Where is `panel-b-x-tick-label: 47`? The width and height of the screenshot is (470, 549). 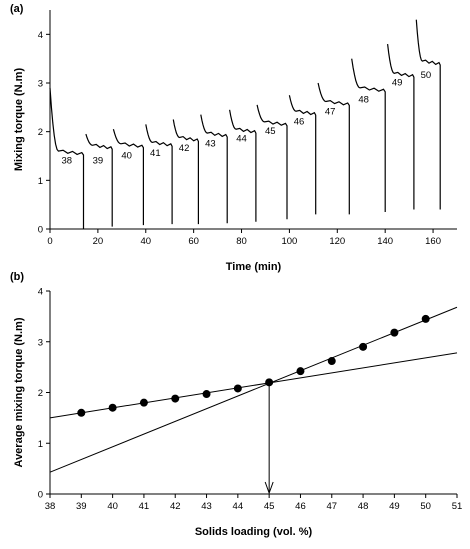 panel-b-x-tick-label: 47 is located at coordinates (331, 506).